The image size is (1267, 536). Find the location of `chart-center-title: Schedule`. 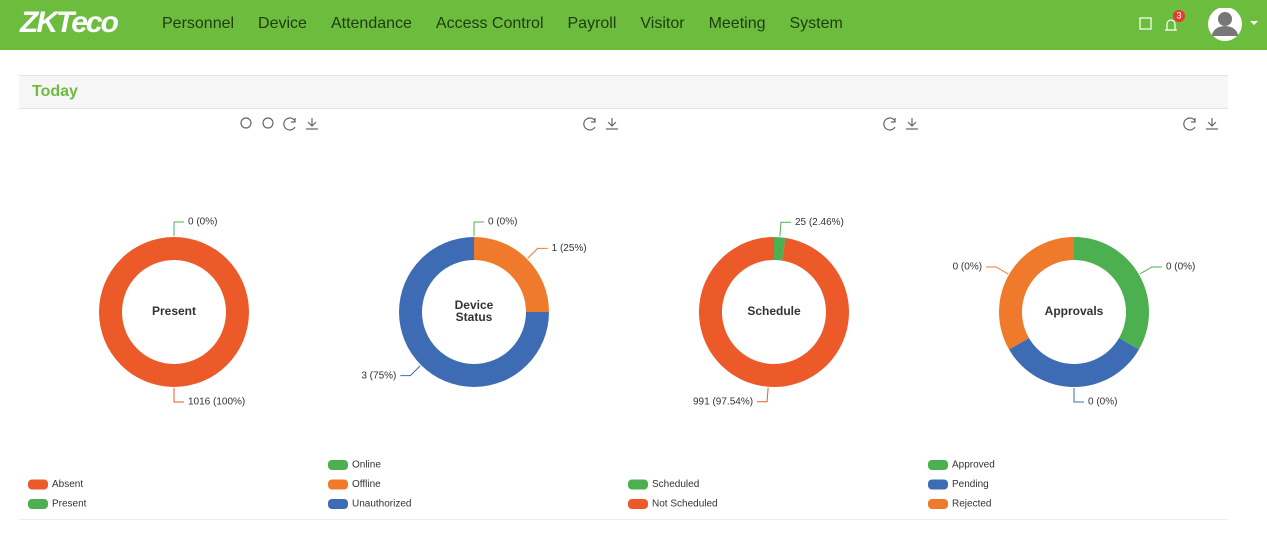

chart-center-title: Schedule is located at coordinates (774, 311).